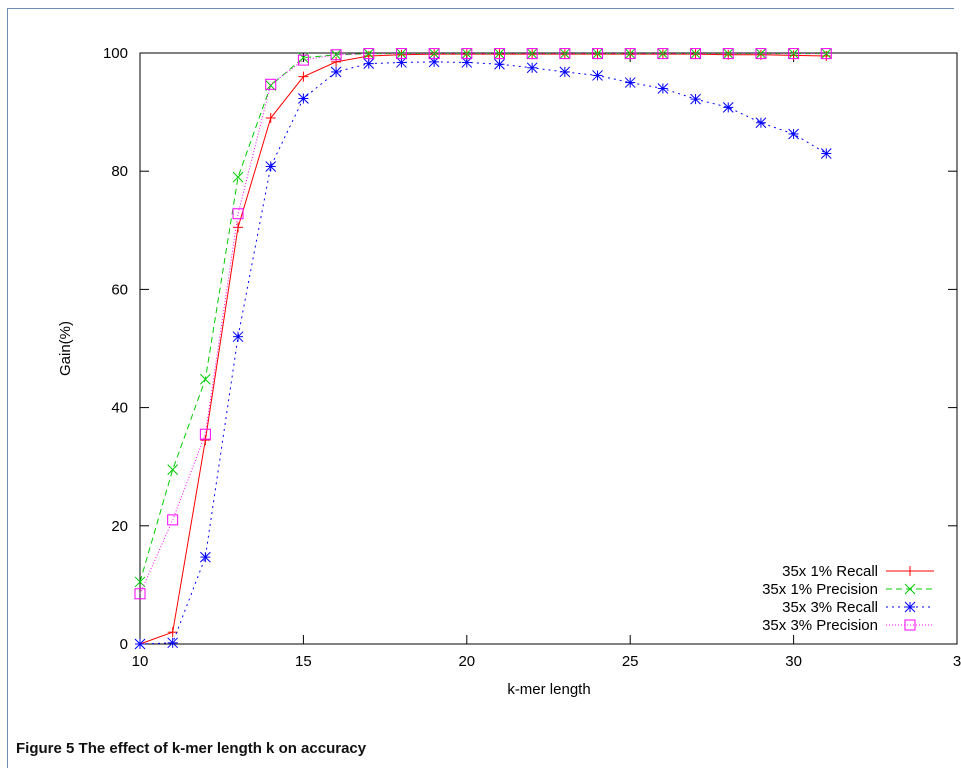  I want to click on figure-caption-text: The effect of k-mer length k on accuracy, so click(222, 748).